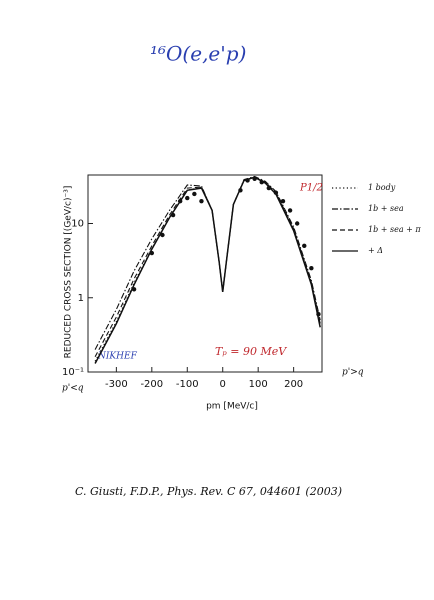 The width and height of the screenshot is (434, 600). What do you see at coordinates (73, 372) in the screenshot?
I see `y-tick-label: 10⁻¹` at bounding box center [73, 372].